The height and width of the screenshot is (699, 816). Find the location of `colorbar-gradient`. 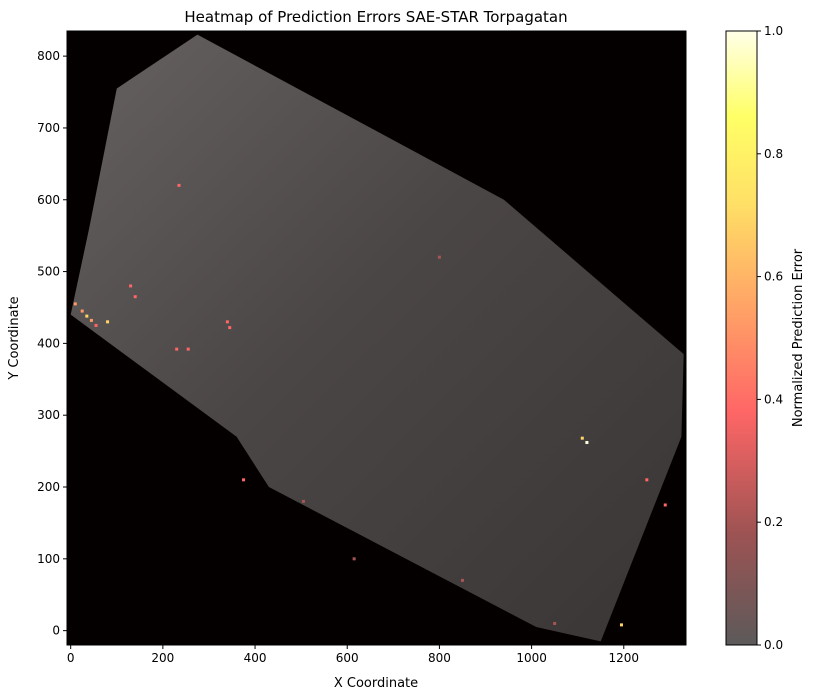

colorbar-gradient is located at coordinates (741, 338).